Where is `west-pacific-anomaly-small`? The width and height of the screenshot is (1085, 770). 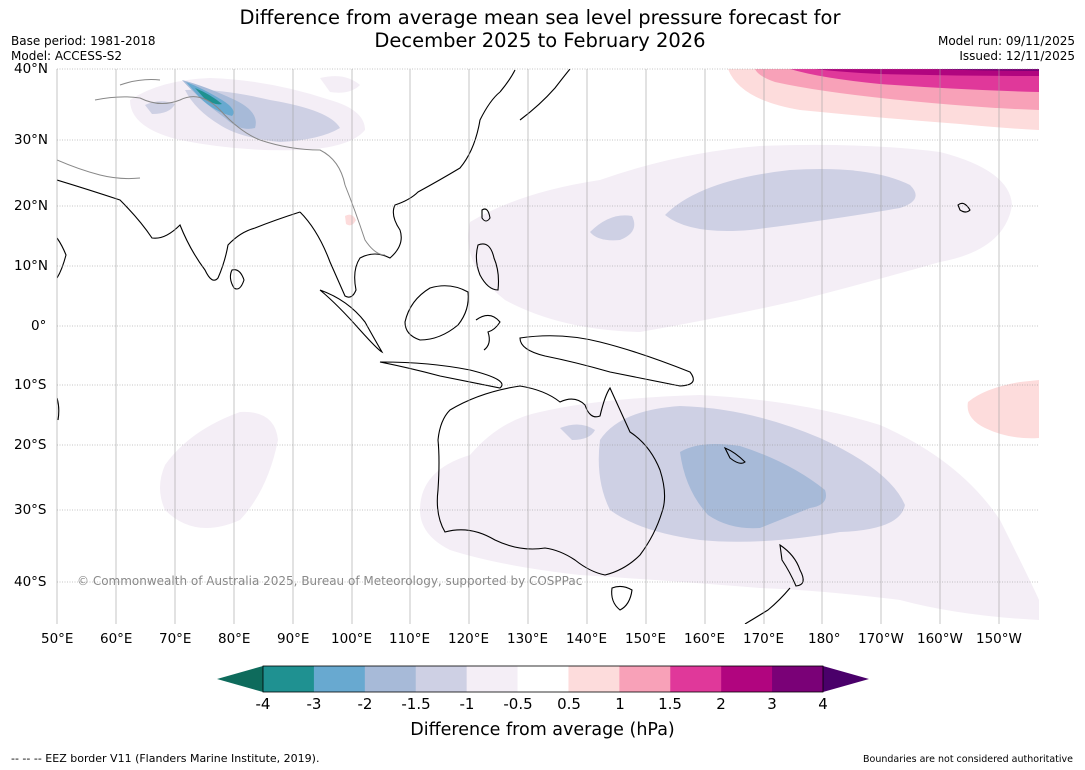
west-pacific-anomaly-small is located at coordinates (612, 228).